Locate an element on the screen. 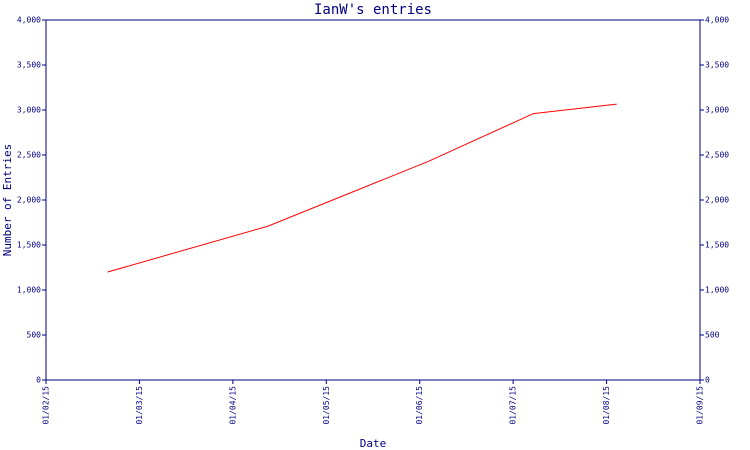 The width and height of the screenshot is (750, 450). y-tick-label-left: 1,500 is located at coordinates (29, 245).